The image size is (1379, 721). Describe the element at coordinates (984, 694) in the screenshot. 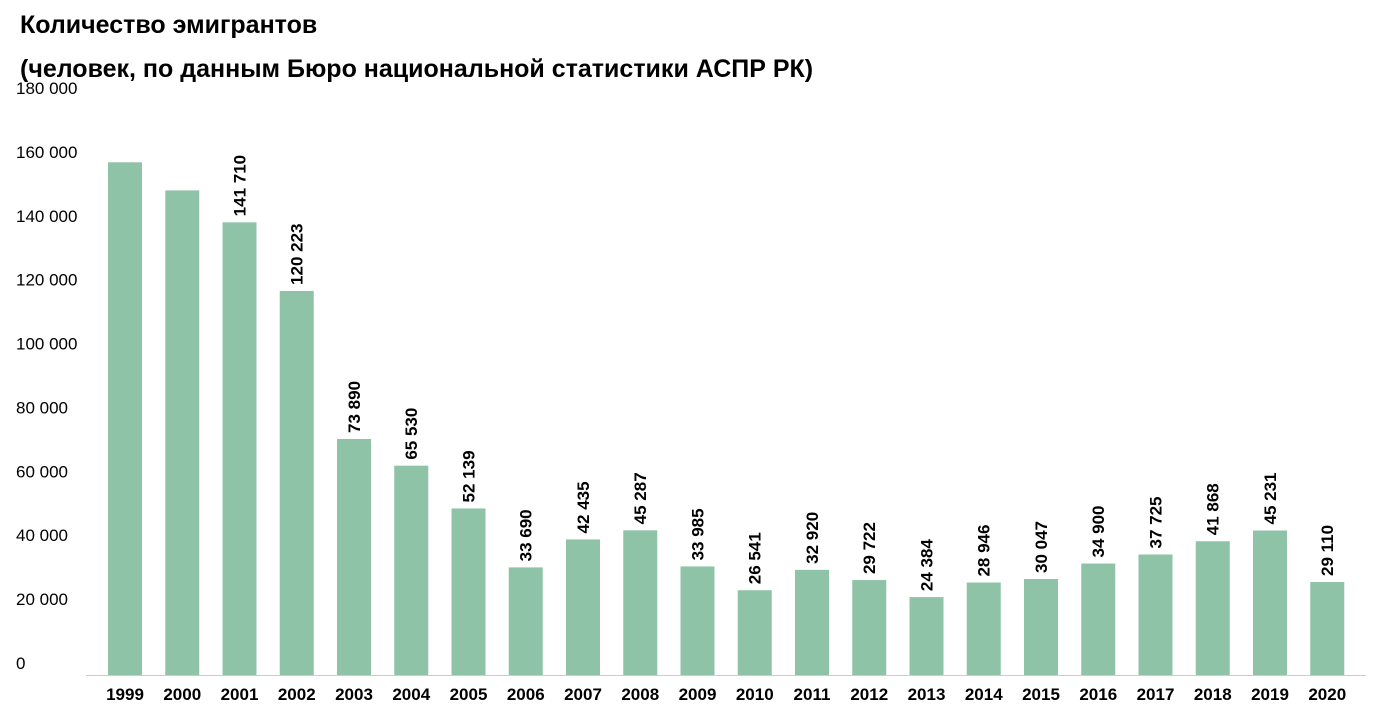

I see `x-tick-label-2014: 2014` at that location.